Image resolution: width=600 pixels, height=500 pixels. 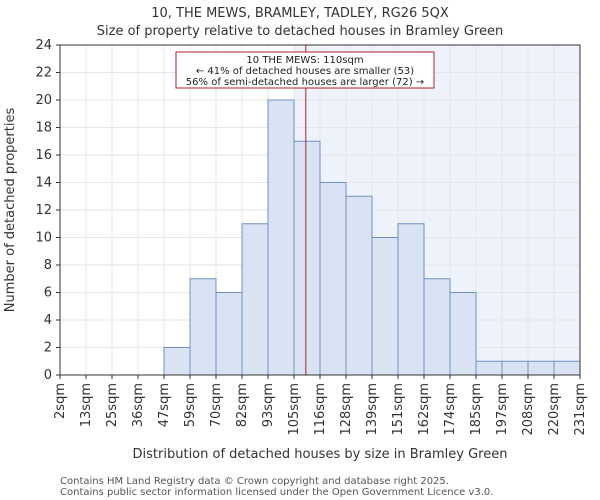 I want to click on x-tick-label: 70sqm, so click(x=216, y=405).